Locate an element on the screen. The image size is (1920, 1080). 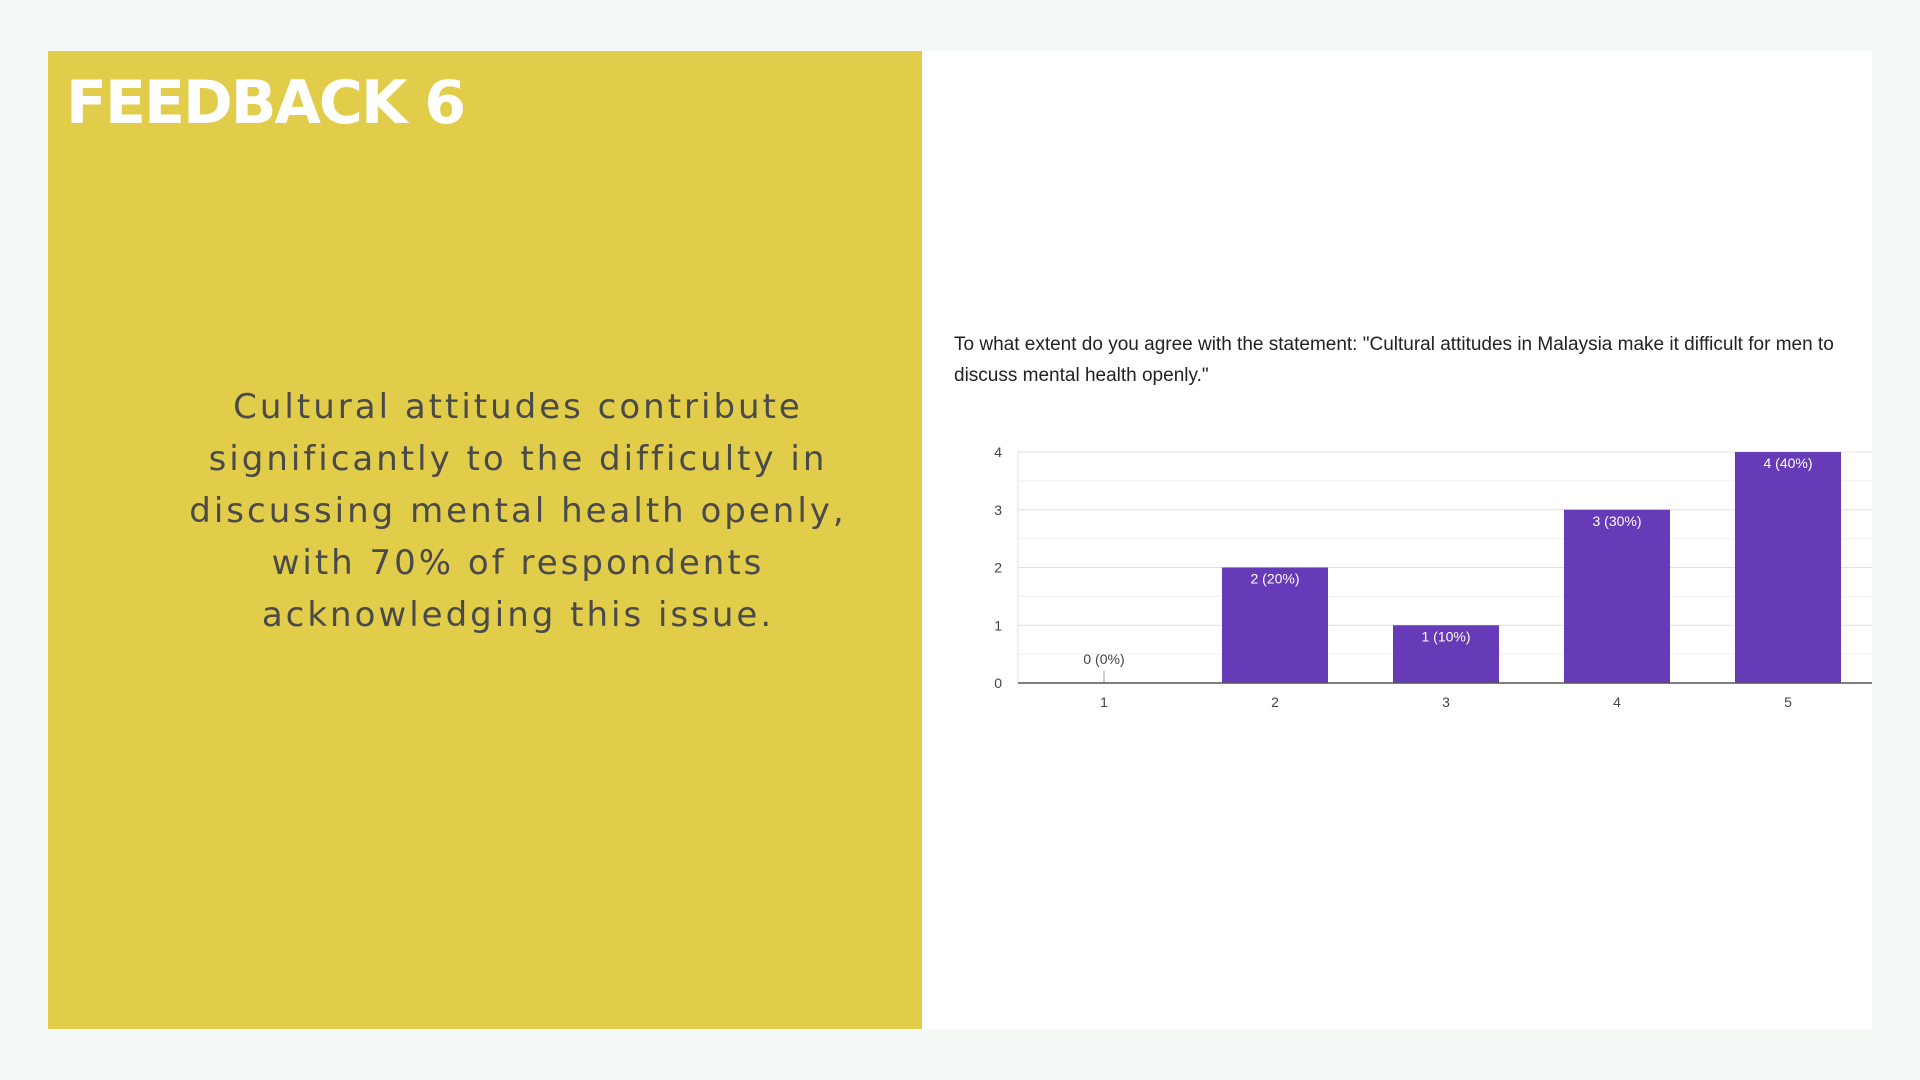
data-label: 1 (10%) is located at coordinates (1445, 636).